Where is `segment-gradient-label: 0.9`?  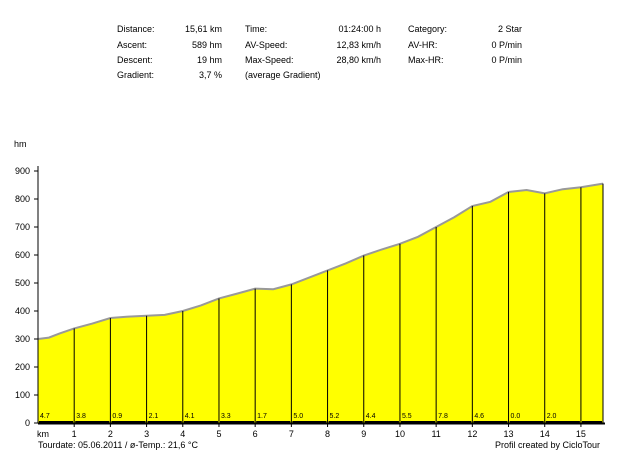
segment-gradient-label: 0.9 is located at coordinates (117, 416).